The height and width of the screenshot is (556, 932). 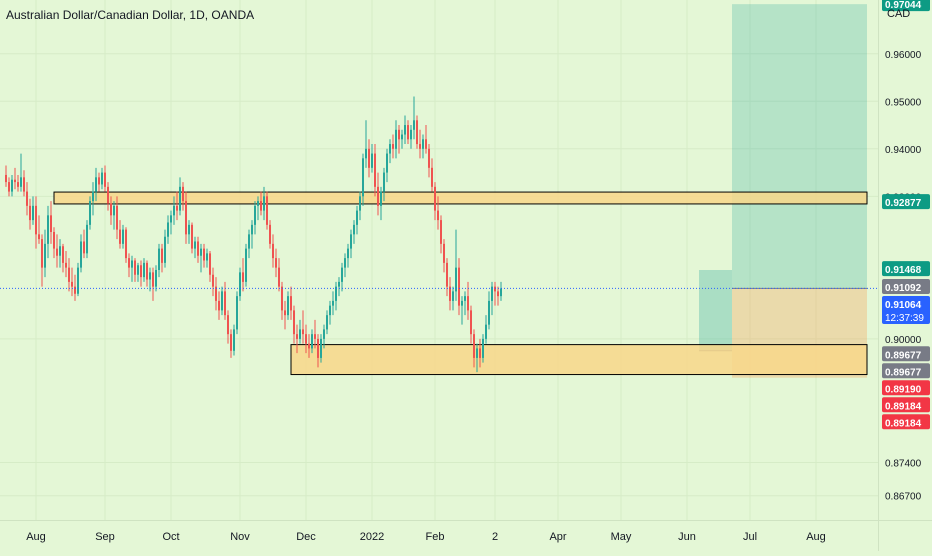 What do you see at coordinates (715, 310) in the screenshot?
I see `position-small-target-zone` at bounding box center [715, 310].